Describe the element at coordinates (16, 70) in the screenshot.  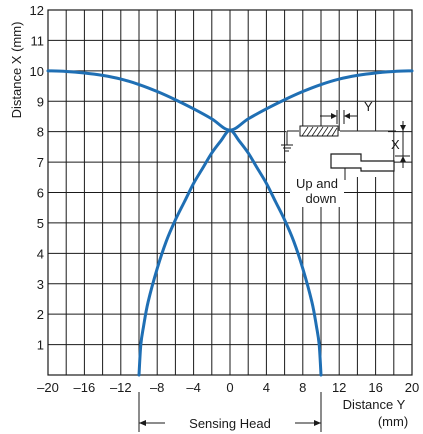
I see `y-axis-title: Distance X (mm)` at that location.